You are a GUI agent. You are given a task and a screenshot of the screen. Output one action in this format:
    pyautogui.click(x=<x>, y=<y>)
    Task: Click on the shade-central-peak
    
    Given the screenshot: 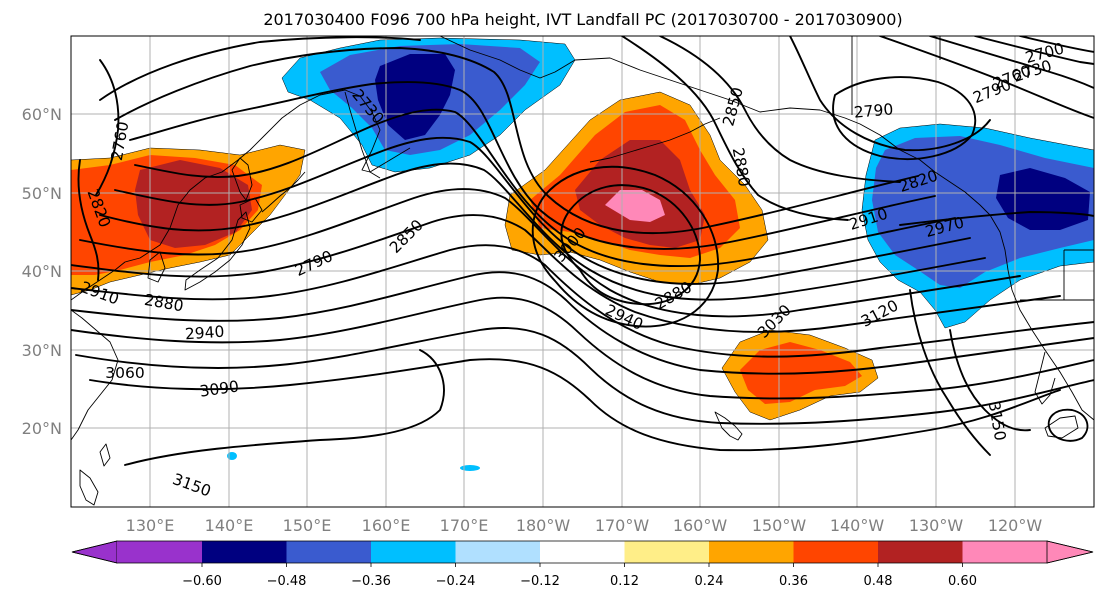 What is the action you would take?
    pyautogui.click(x=635, y=206)
    